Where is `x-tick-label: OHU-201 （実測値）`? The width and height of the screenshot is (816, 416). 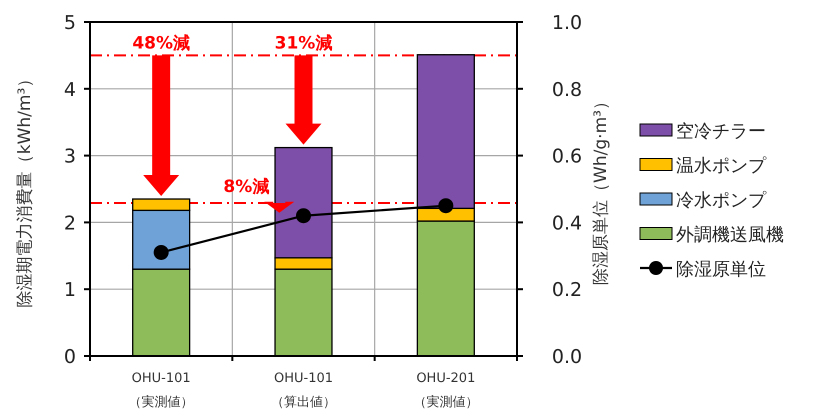
x-tick-label: OHU-201 （実測値） is located at coordinates (445, 390).